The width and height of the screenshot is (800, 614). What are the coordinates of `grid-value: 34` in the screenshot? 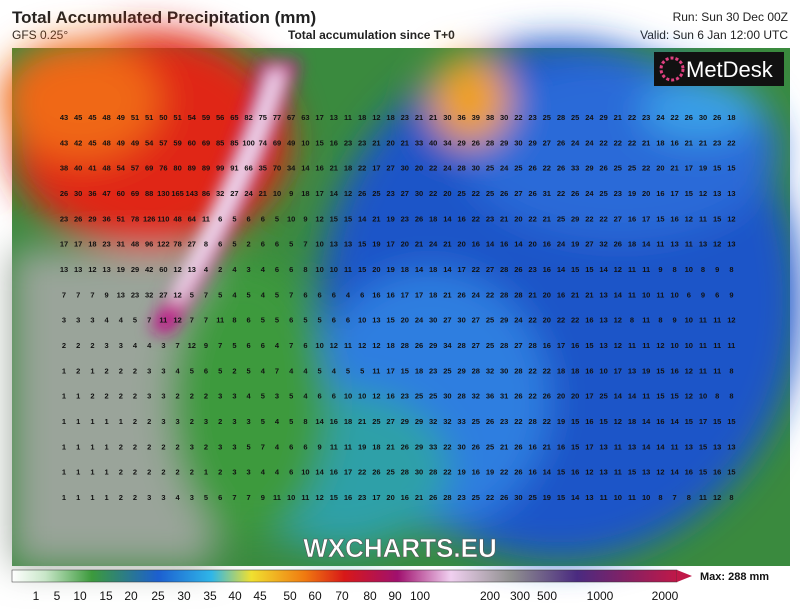 It's located at (291, 168).